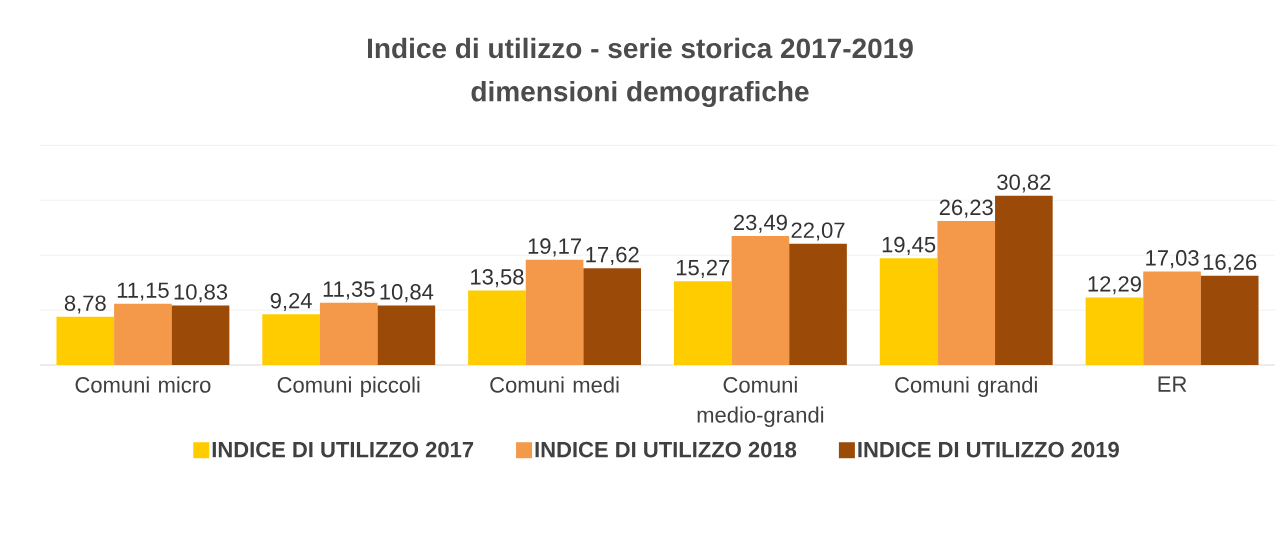 This screenshot has height=535, width=1281. What do you see at coordinates (343, 449) in the screenshot?
I see `legend-label: INDICE DI UTILIZZO 2017` at bounding box center [343, 449].